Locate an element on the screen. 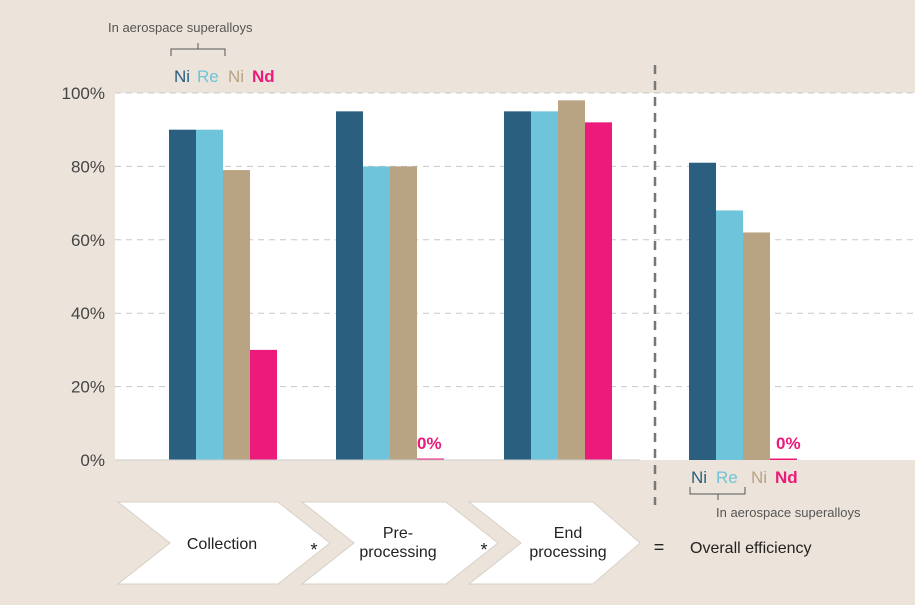 This screenshot has width=915, height=605. step-collection-arrow is located at coordinates (223, 543).